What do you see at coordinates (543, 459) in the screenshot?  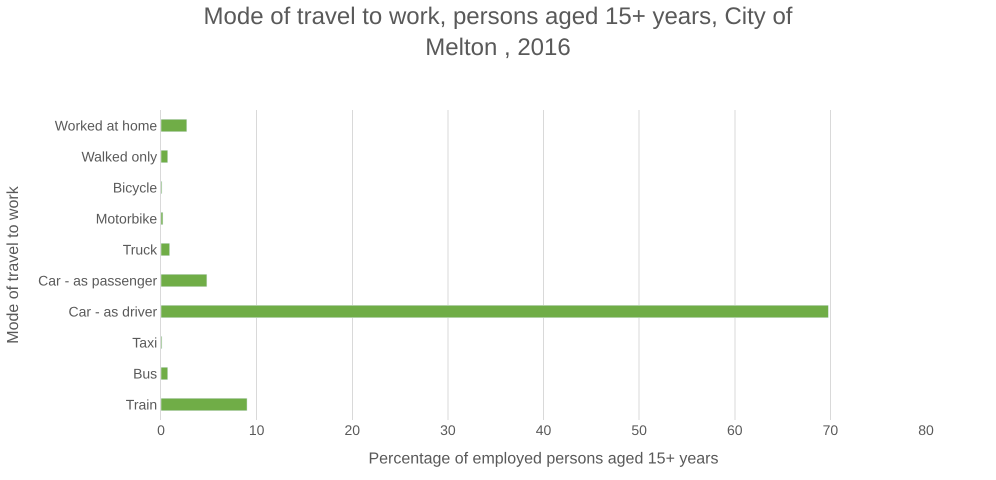 I see `x-axis-title: Percentage of employed persons aged 15+ years` at bounding box center [543, 459].